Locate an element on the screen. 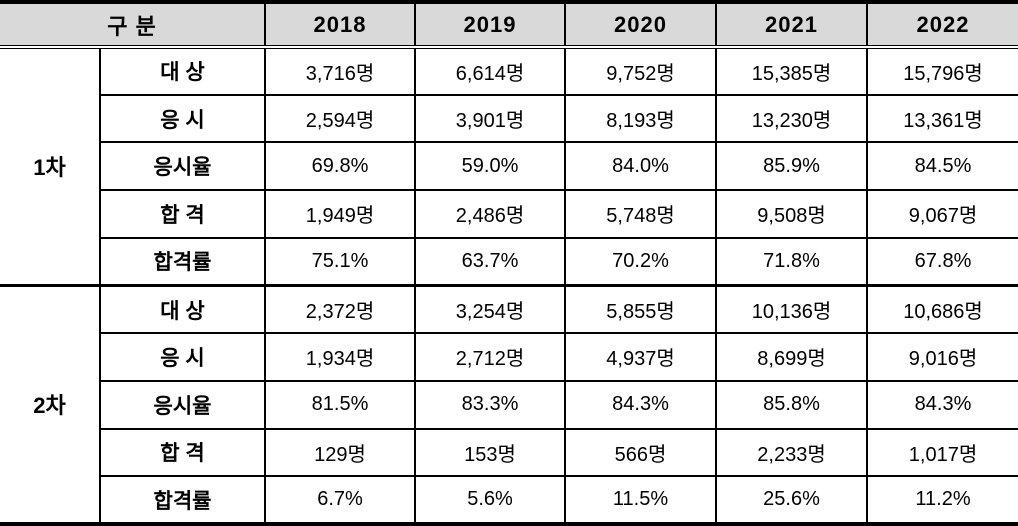 The width and height of the screenshot is (1018, 526). cell-round2-target-2021: 10,136명 is located at coordinates (791, 309).